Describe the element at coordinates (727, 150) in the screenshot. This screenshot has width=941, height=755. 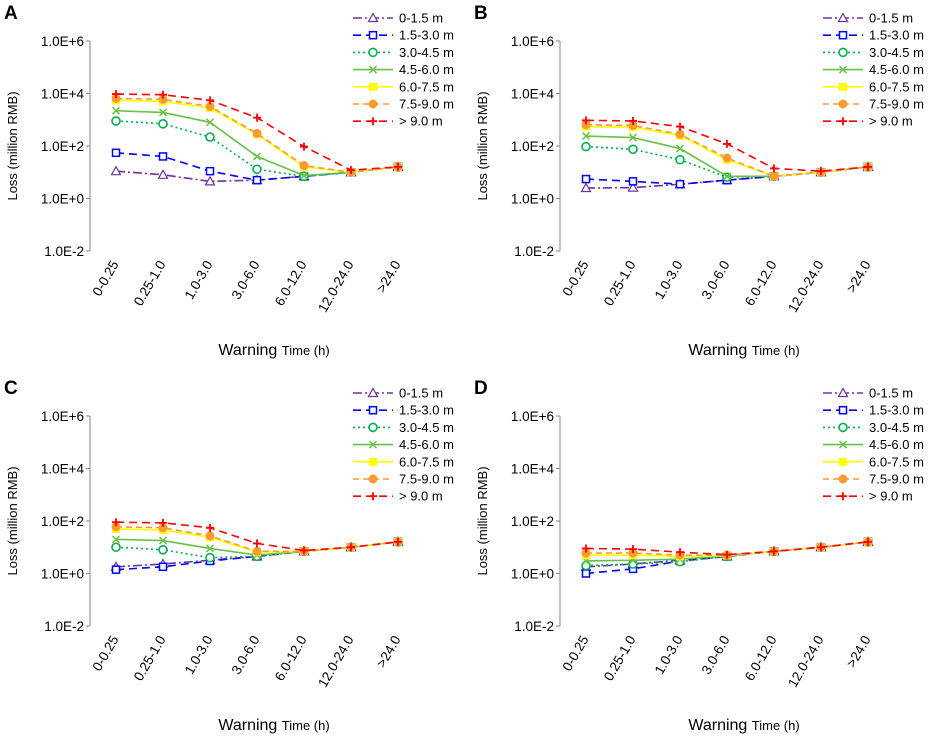
I see `series-line` at that location.